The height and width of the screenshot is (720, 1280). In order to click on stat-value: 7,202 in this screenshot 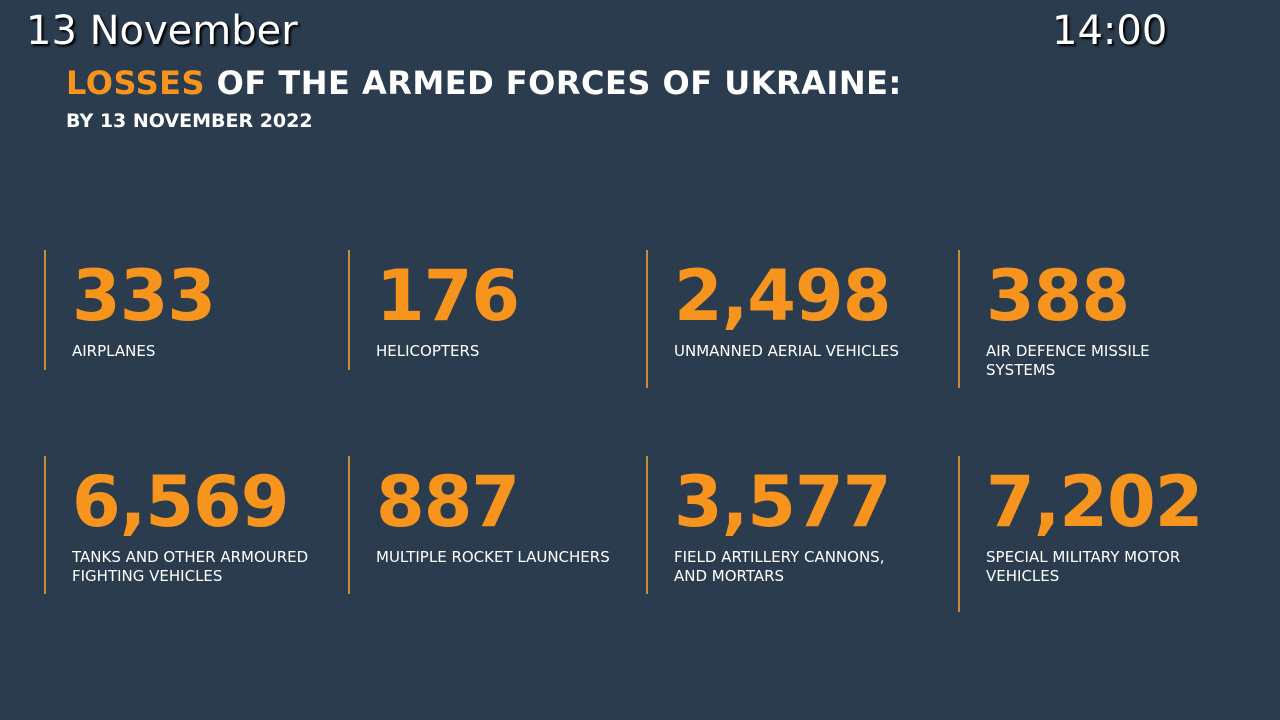, I will do `click(1094, 502)`.